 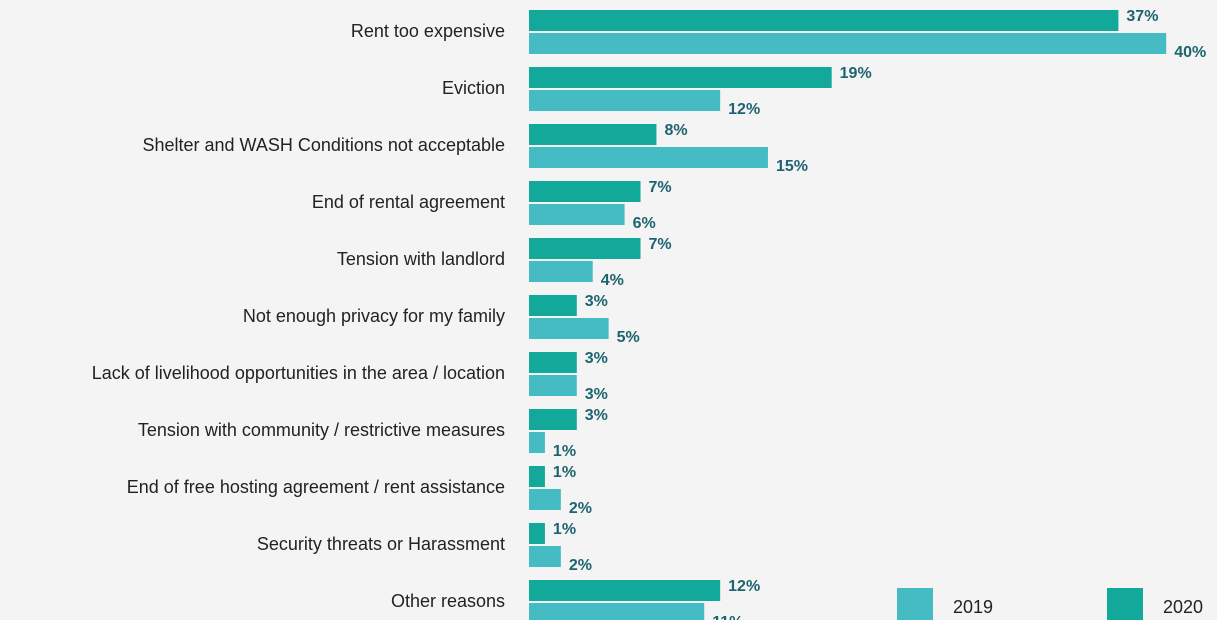 What do you see at coordinates (421, 259) in the screenshot?
I see `category-label: Tension with landlord` at bounding box center [421, 259].